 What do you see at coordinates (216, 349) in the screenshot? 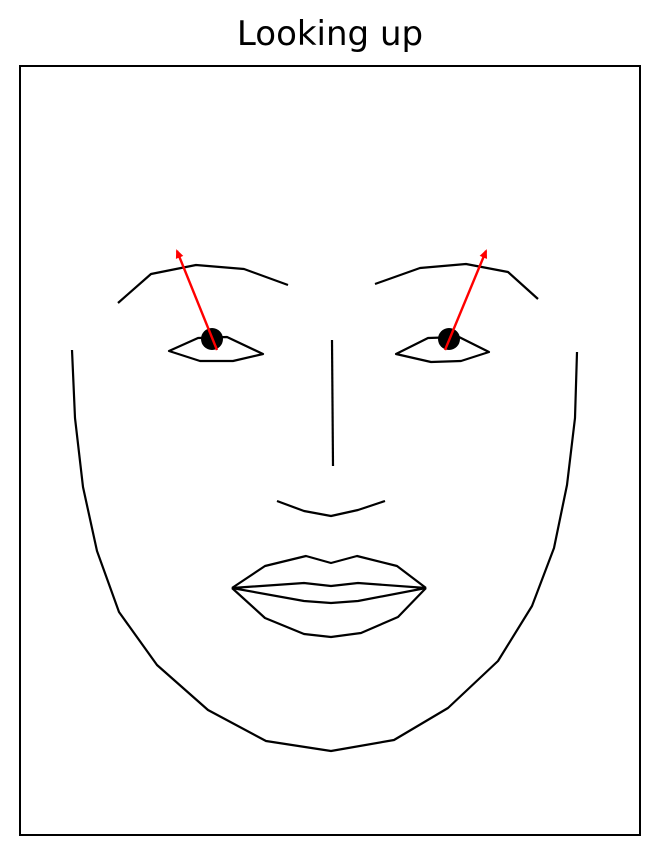
I see `left-eye` at bounding box center [216, 349].